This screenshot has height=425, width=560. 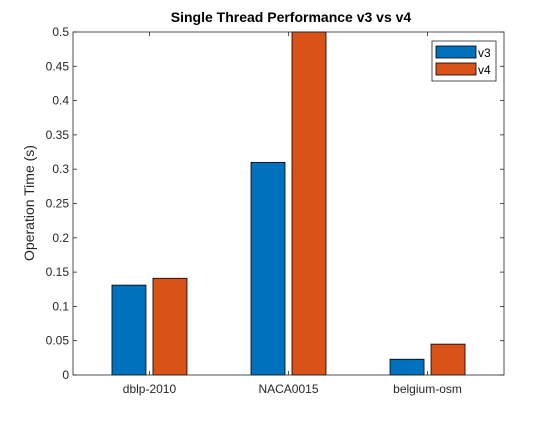 I want to click on legend-swatch-v4, so click(x=456, y=69).